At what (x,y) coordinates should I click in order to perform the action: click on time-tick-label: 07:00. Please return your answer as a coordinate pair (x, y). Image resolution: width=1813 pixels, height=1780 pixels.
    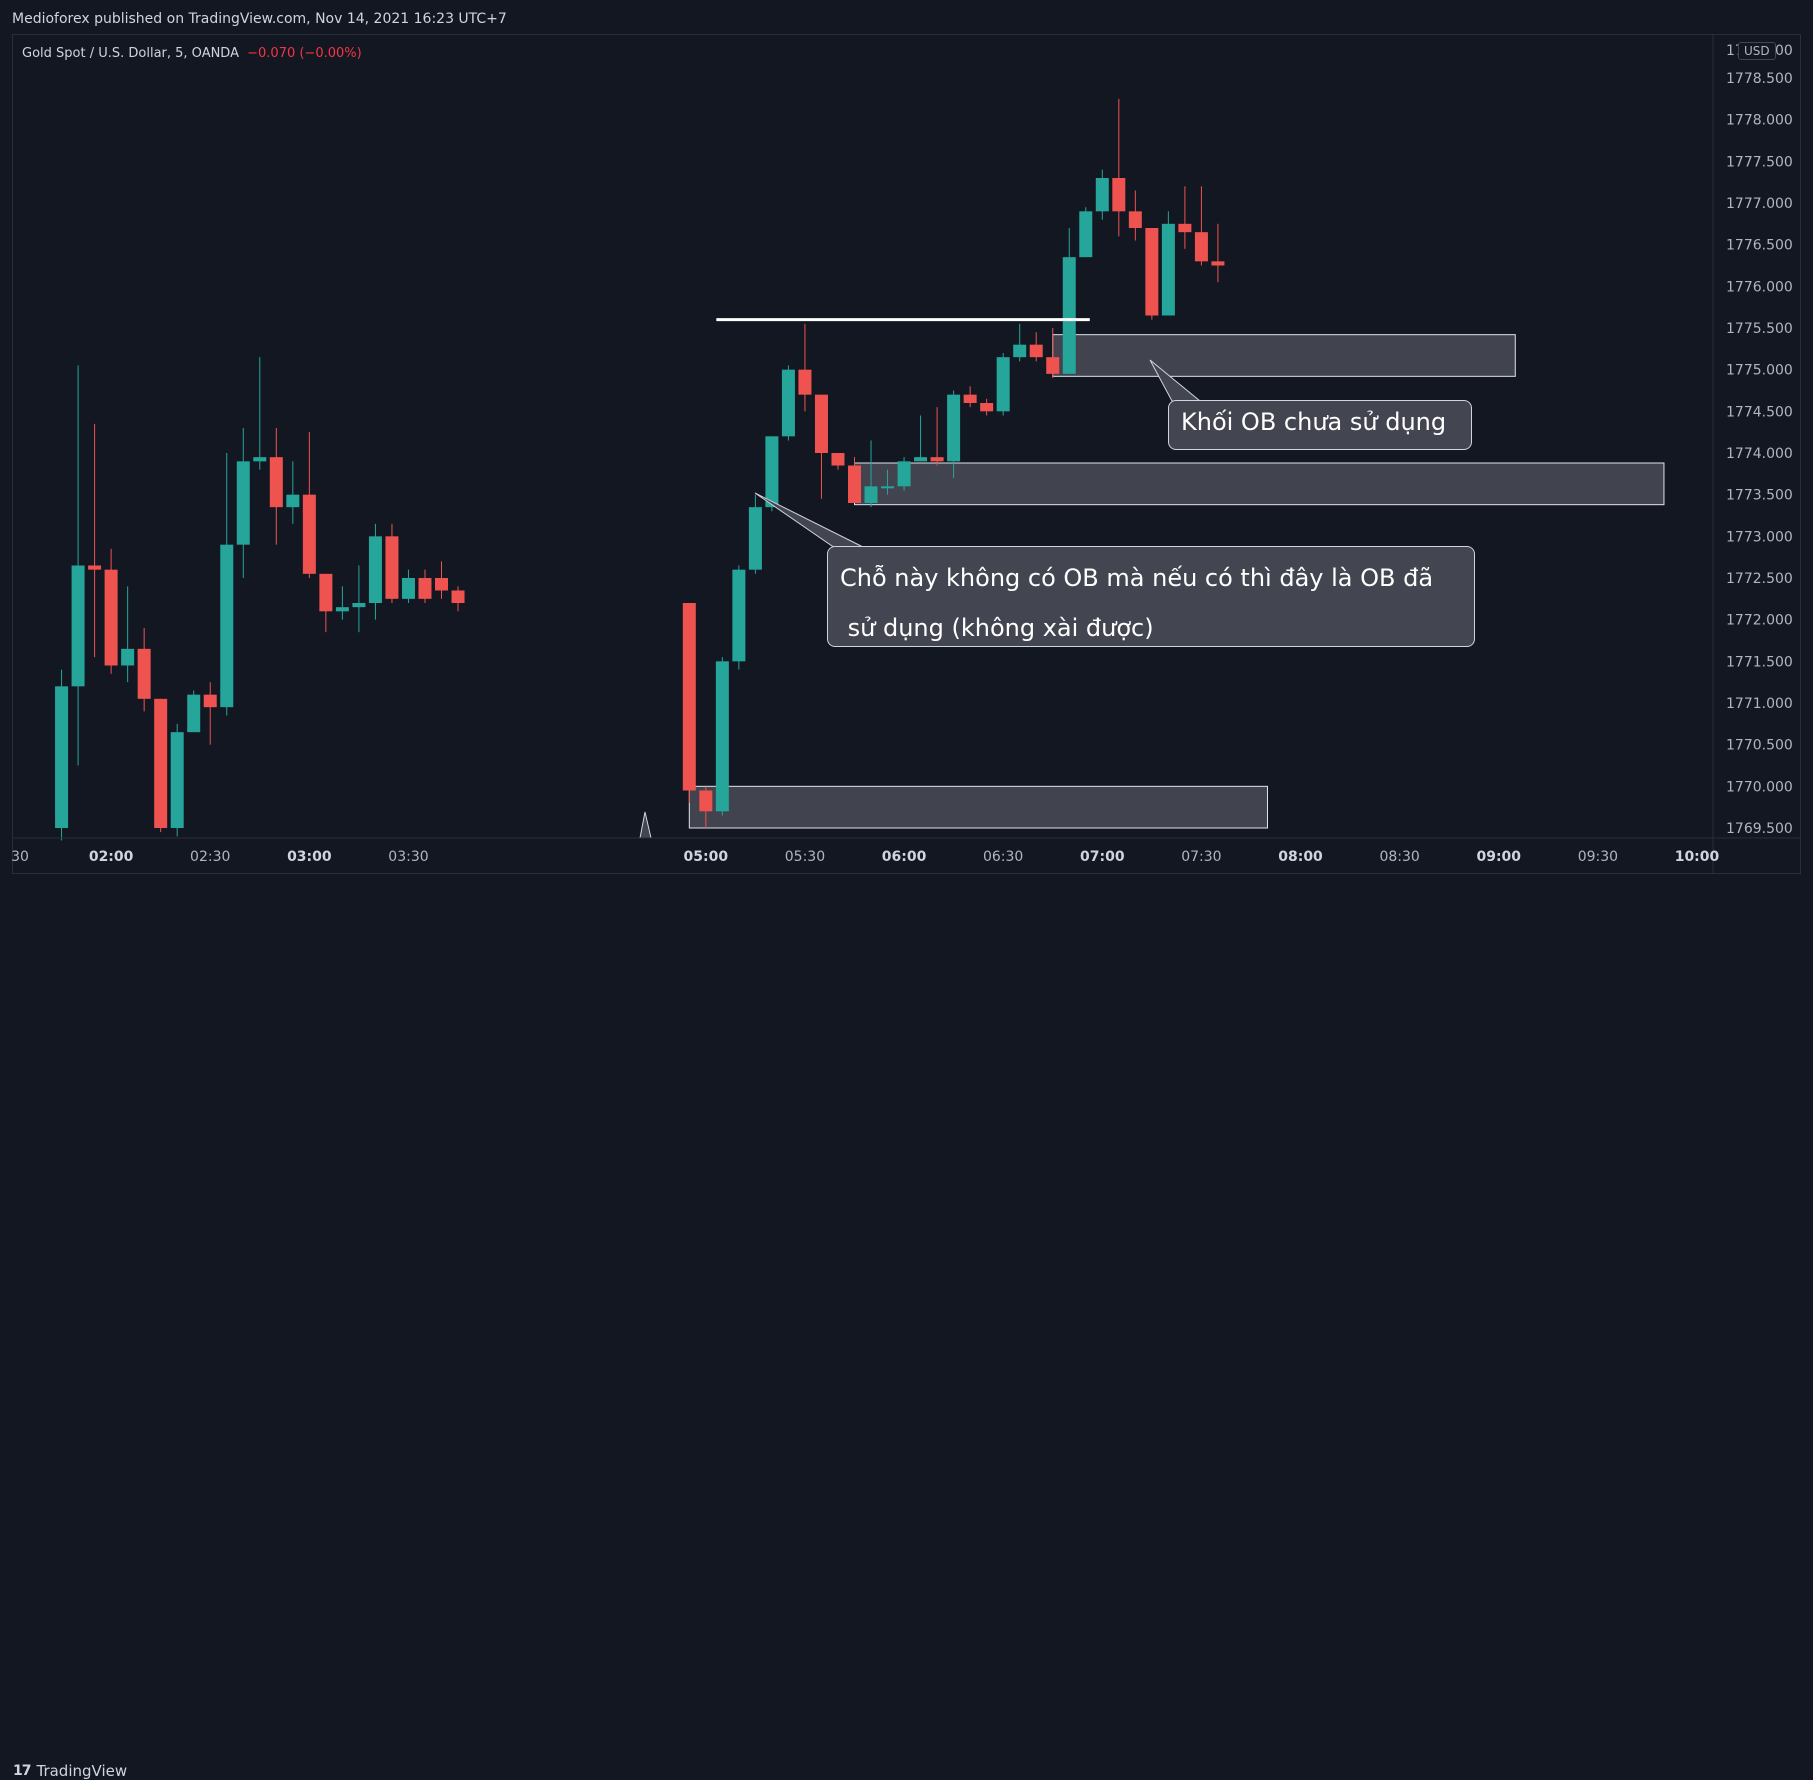
    Looking at the image, I should click on (1102, 857).